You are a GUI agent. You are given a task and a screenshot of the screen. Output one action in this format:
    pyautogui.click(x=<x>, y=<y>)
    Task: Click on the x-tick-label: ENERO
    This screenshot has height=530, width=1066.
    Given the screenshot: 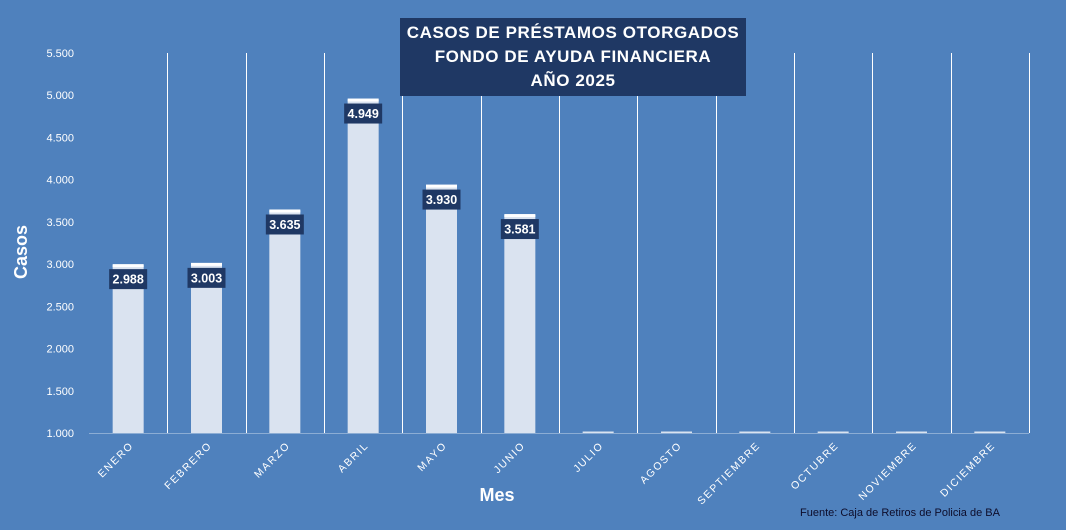 What is the action you would take?
    pyautogui.click(x=116, y=460)
    